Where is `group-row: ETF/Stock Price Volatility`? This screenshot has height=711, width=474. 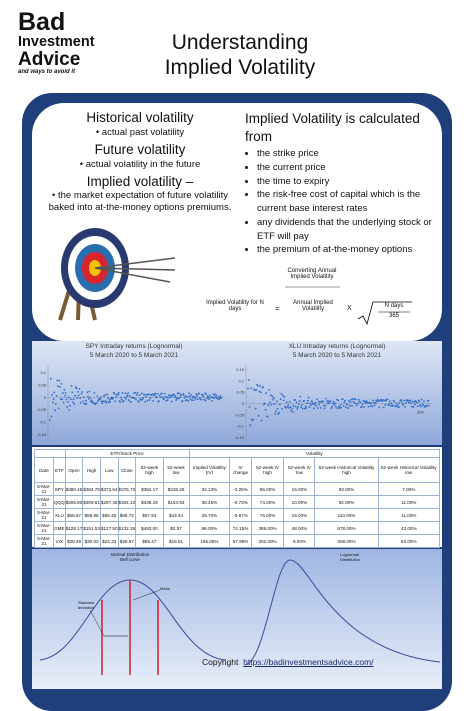
group-row: ETF/Stock Price Volatility is located at coordinates (237, 453).